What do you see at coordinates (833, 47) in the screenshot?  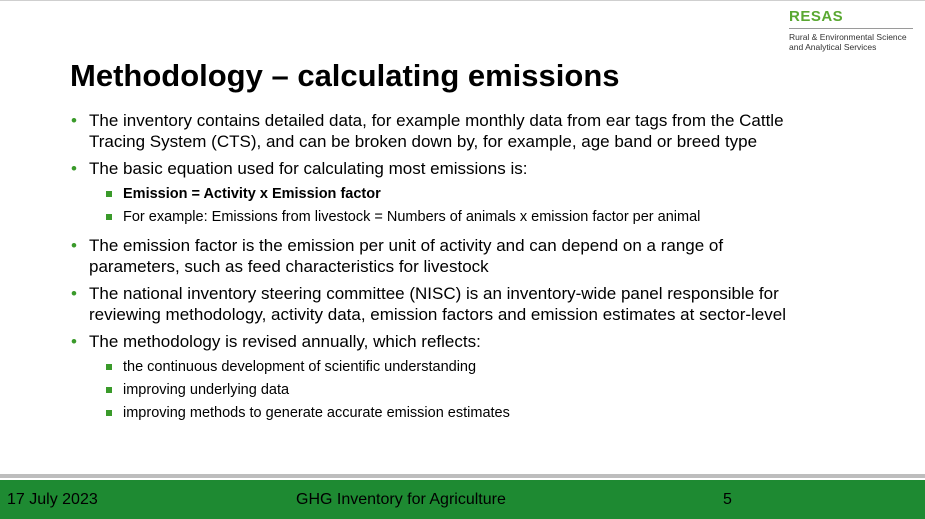 I see `logo-subtitle-line2: and Analytical Services` at bounding box center [833, 47].